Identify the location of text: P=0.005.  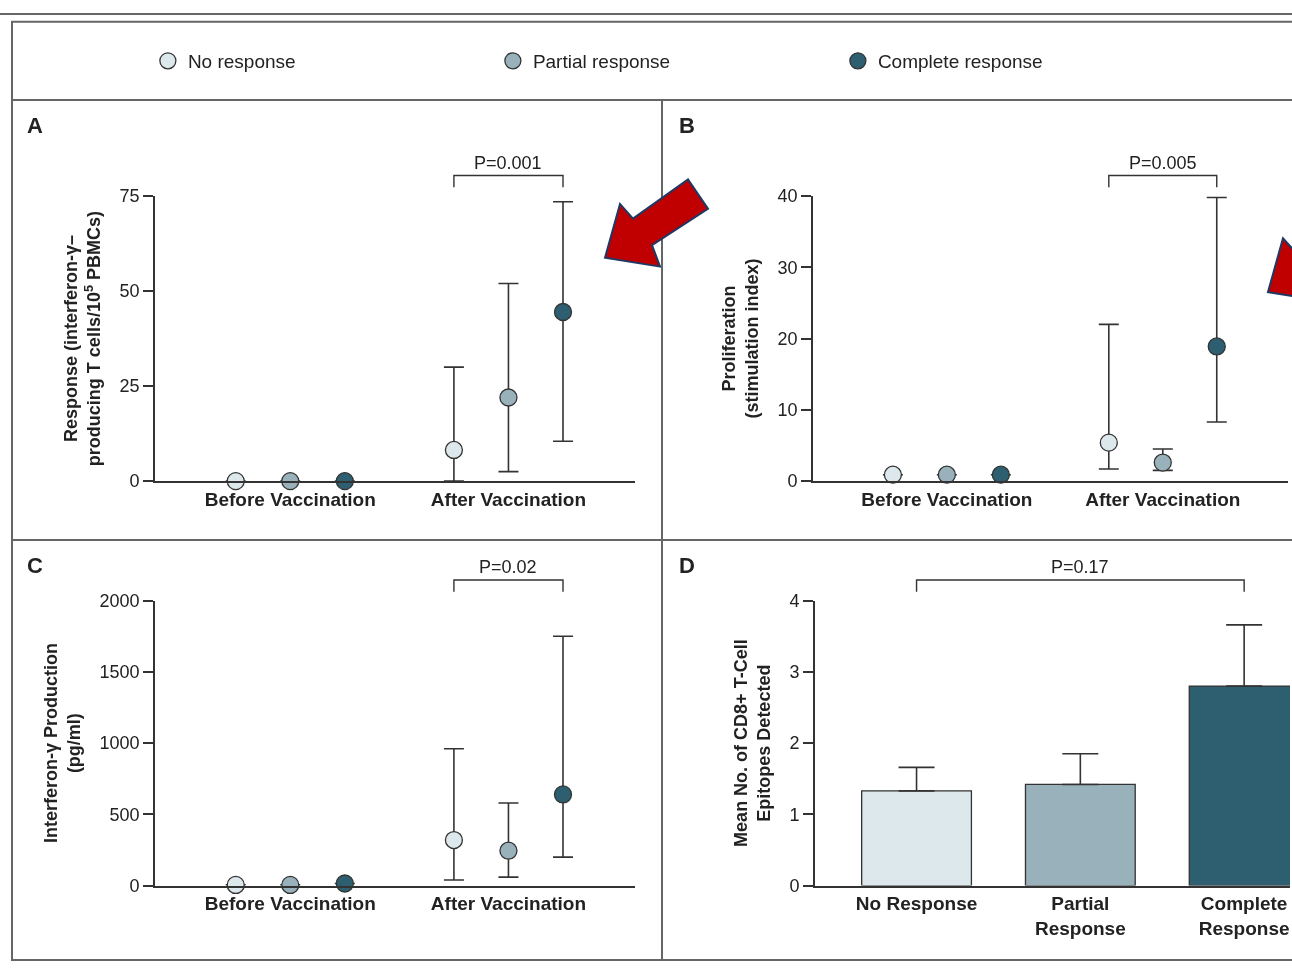
(1163, 163).